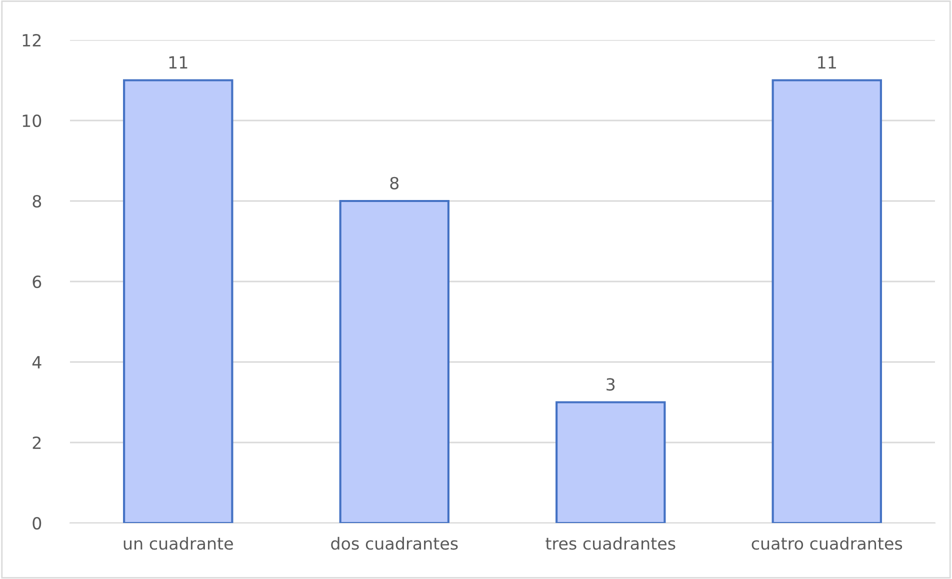 The height and width of the screenshot is (579, 952). What do you see at coordinates (37, 201) in the screenshot?
I see `y-tick-label: 8` at bounding box center [37, 201].